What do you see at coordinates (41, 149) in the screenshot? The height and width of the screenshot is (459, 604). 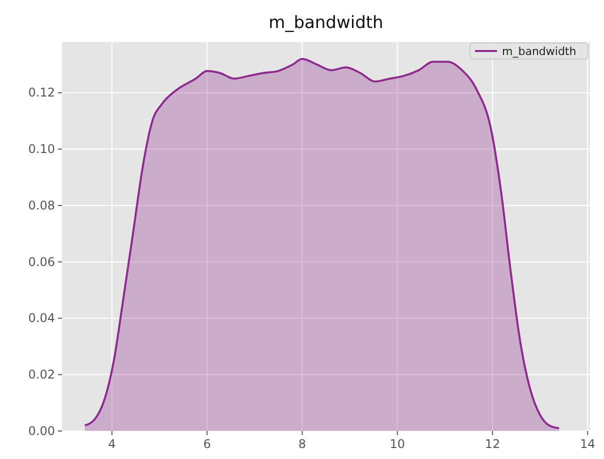 I see `y-tick-label: 0.10` at bounding box center [41, 149].